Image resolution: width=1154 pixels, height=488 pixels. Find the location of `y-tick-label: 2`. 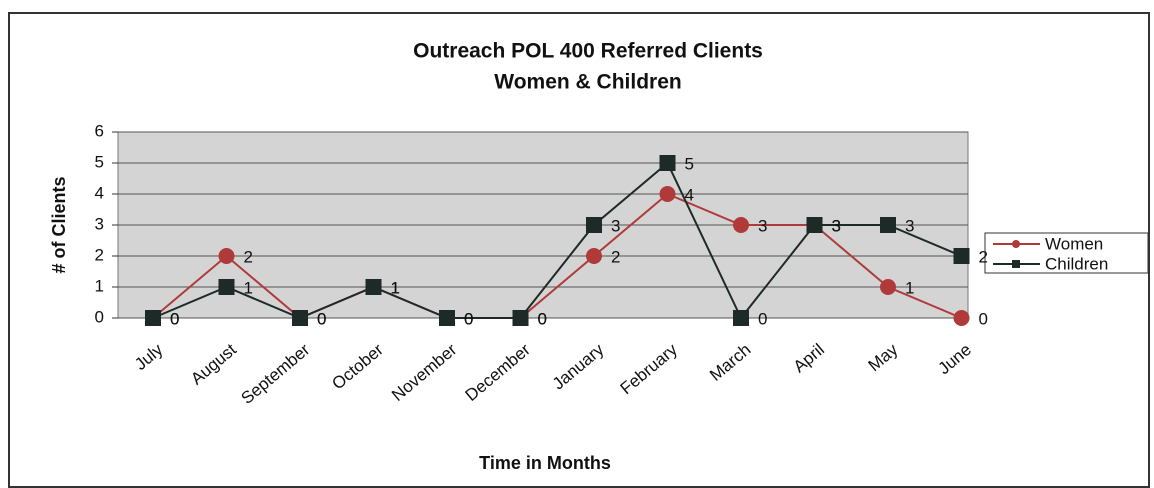

y-tick-label: 2 is located at coordinates (99, 254).